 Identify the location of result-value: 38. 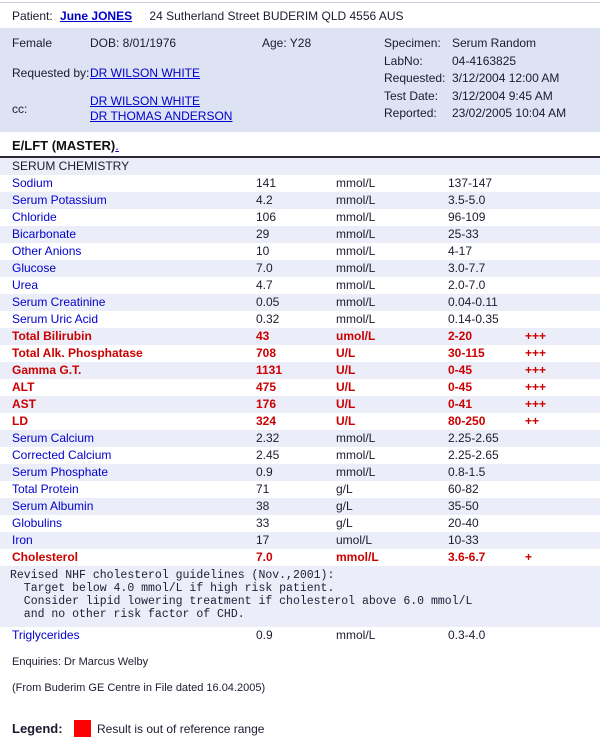
(263, 506).